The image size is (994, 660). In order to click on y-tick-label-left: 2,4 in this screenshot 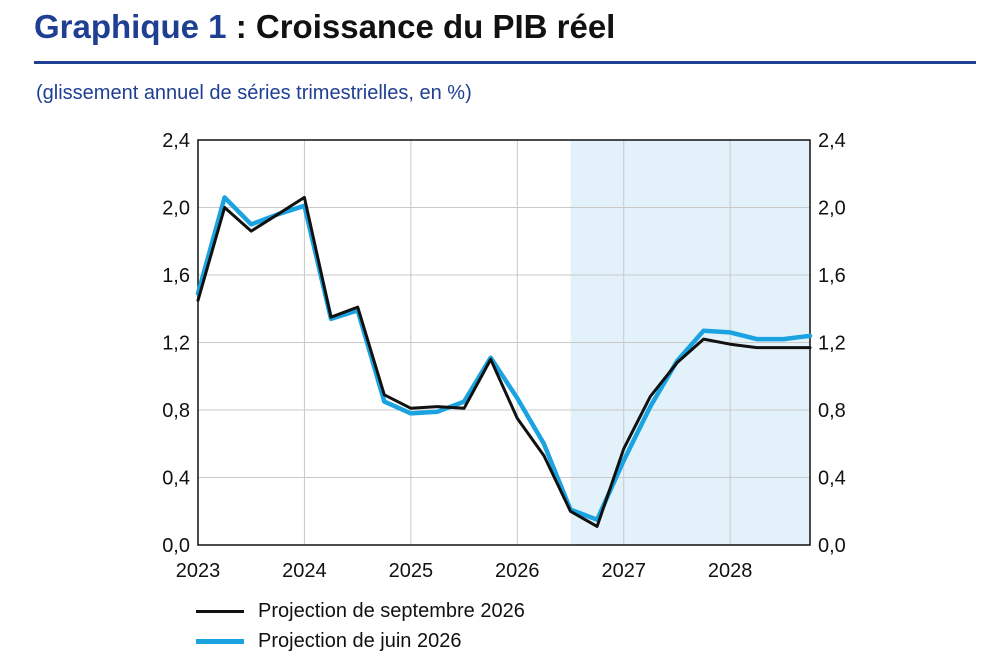, I will do `click(176, 141)`.